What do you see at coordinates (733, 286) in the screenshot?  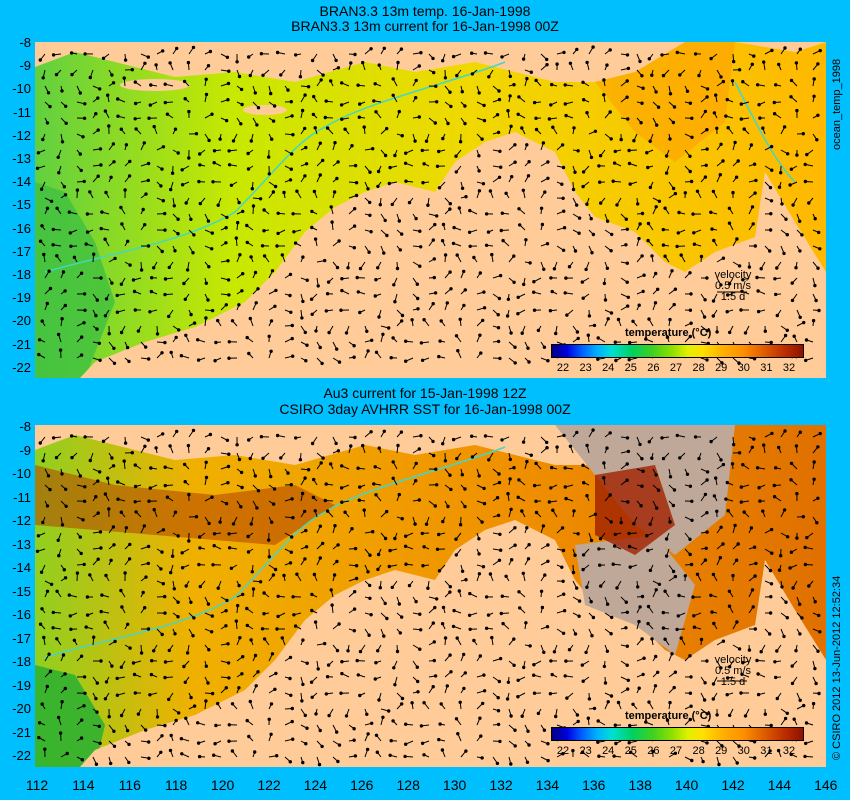 I see `velocity-label: velocity 0.5 m/s 1.5 d` at bounding box center [733, 286].